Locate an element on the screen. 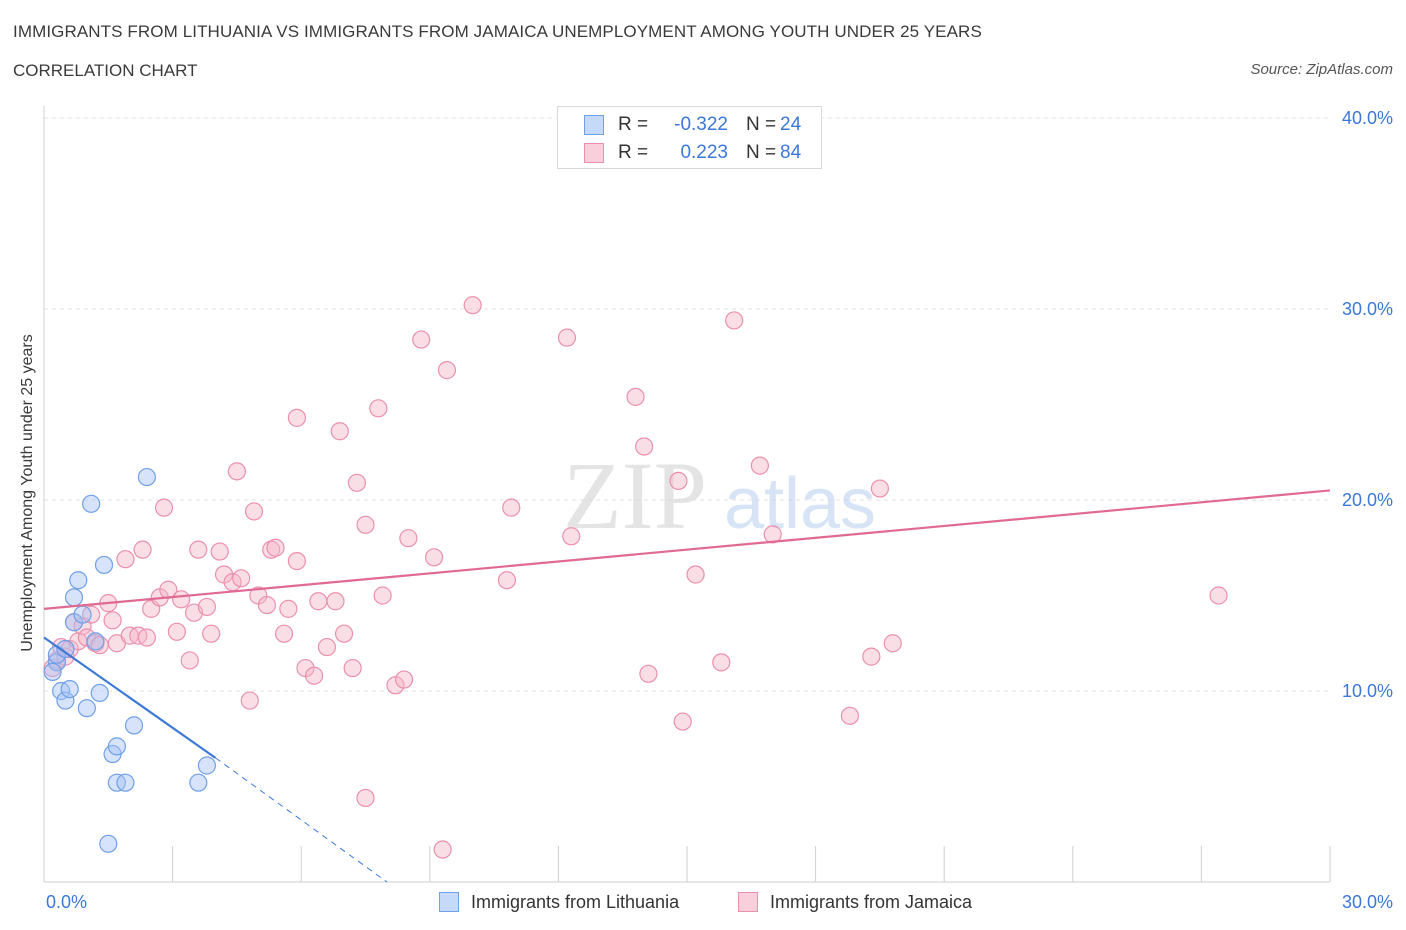  y-tick-label: 40.0% is located at coordinates (1367, 118).